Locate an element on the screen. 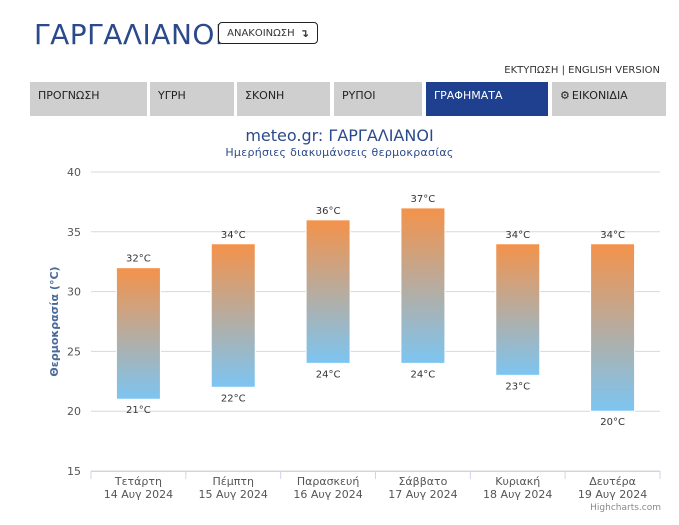 The width and height of the screenshot is (679, 525). announcement-label: ΑΝΑΚΟΙΝΩΣΗ is located at coordinates (261, 33).